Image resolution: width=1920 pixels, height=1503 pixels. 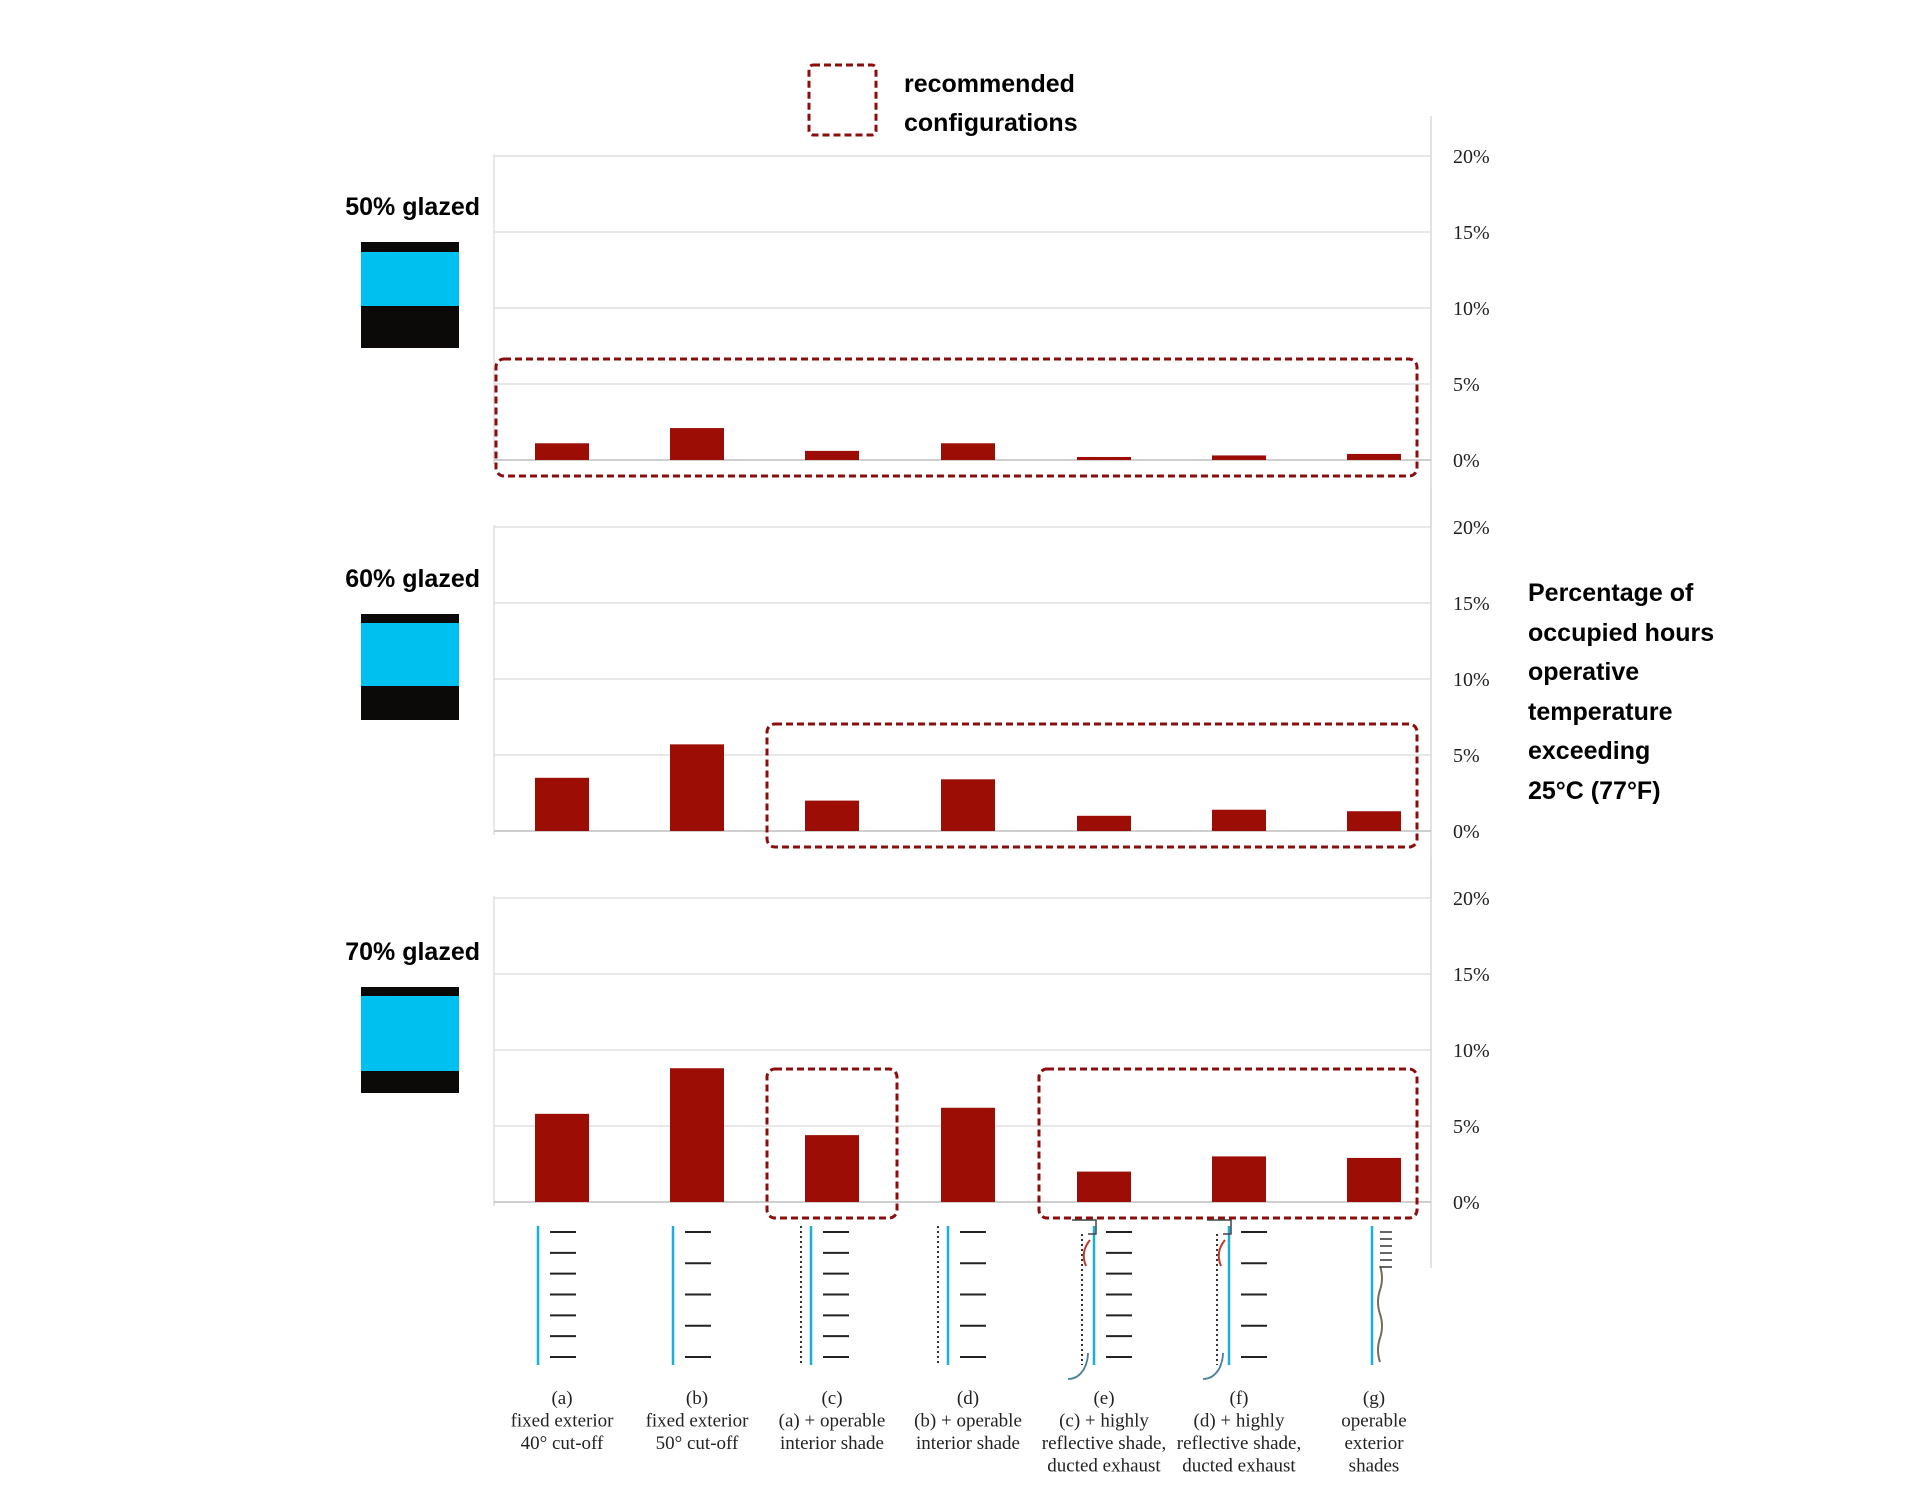 I want to click on category-label-line: (g), so click(x=1374, y=1398).